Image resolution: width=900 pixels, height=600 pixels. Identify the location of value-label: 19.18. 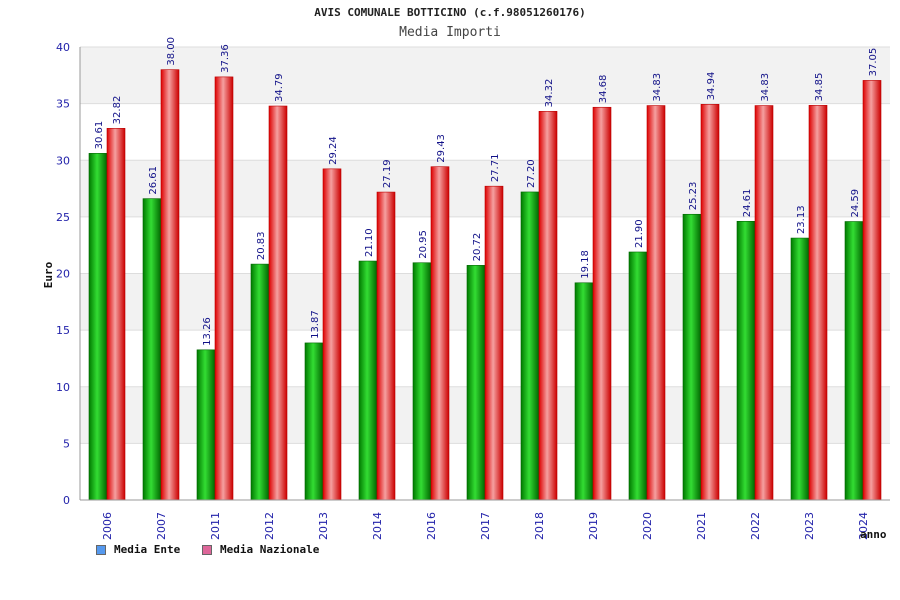
(585, 264).